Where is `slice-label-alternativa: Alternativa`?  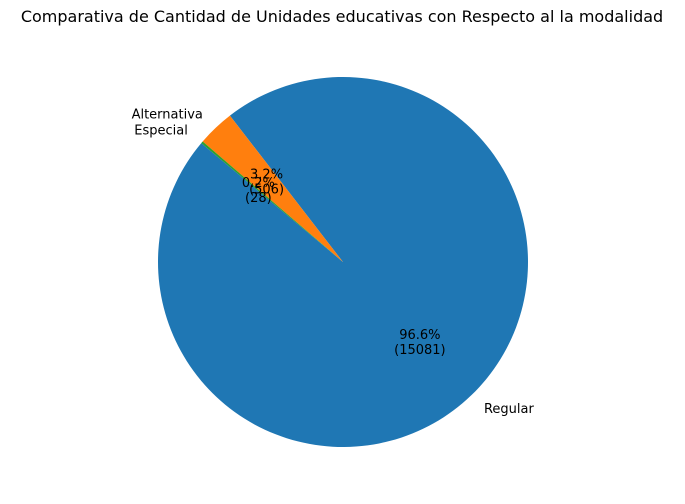
slice-label-alternativa: Alternativa is located at coordinates (167, 114).